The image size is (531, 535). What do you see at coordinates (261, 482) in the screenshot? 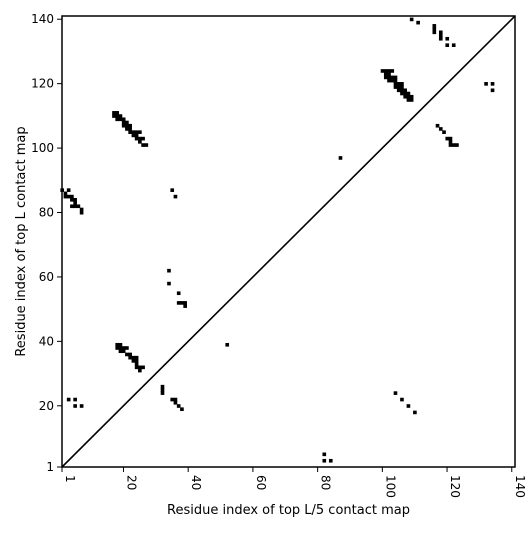
I see `x-tick-label: 60` at bounding box center [261, 482].